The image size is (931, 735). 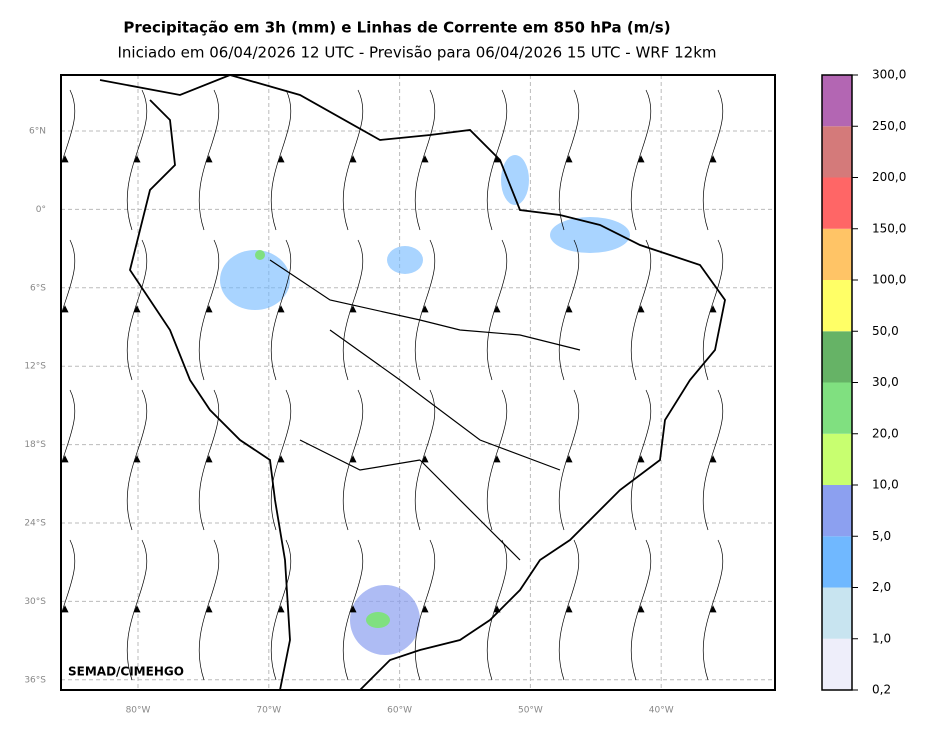 I want to click on lat-label: 6°S, so click(x=38, y=288).